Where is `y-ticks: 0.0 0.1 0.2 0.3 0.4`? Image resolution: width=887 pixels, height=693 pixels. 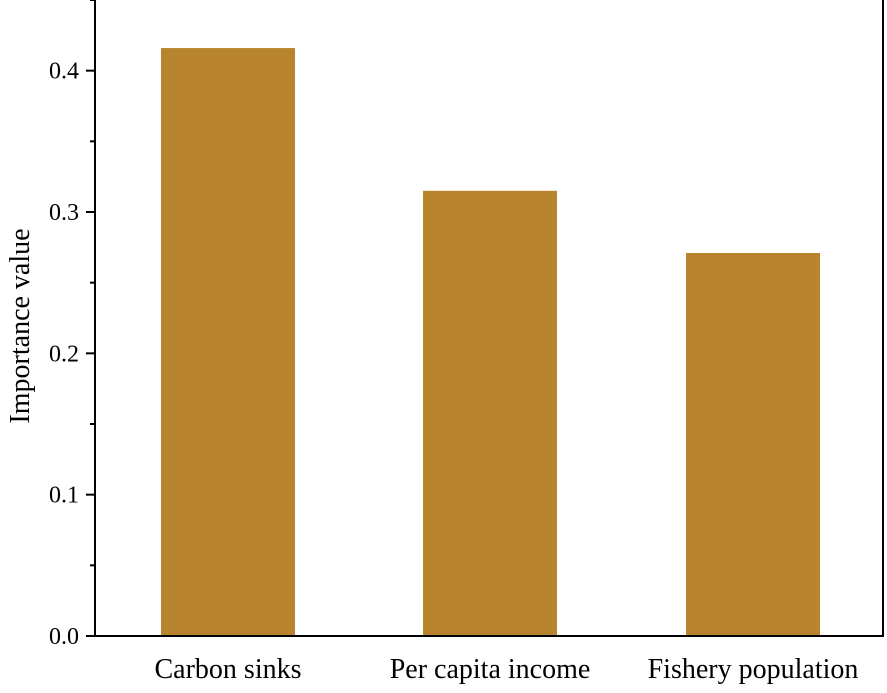 y-ticks: 0.0 0.1 0.2 0.3 0.4 is located at coordinates (72, 325).